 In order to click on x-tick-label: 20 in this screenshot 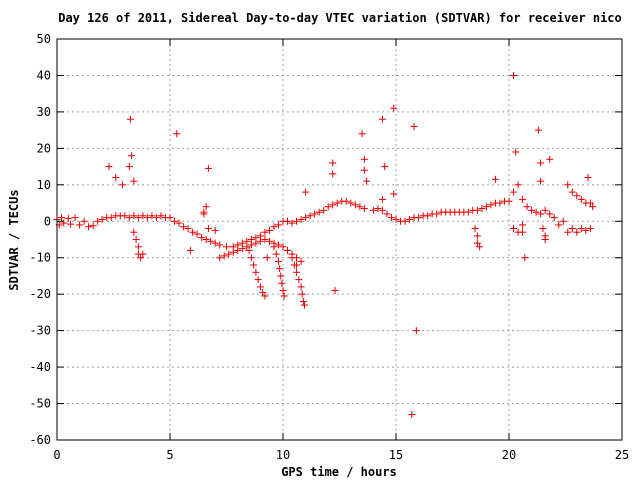, I will do `click(509, 455)`.